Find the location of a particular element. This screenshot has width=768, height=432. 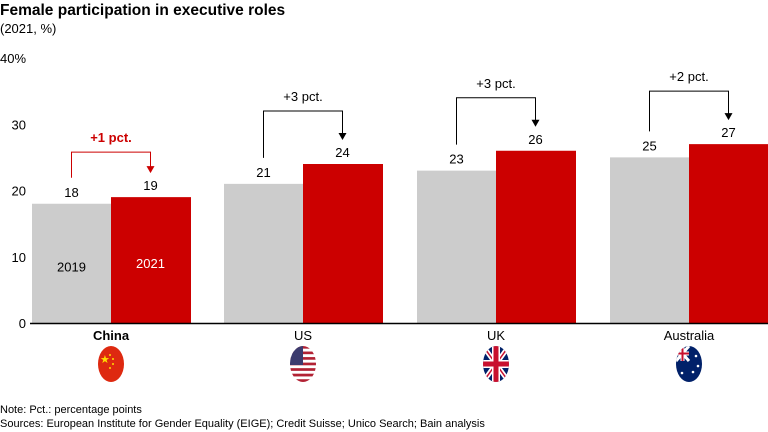

chart-title: Female participation in executive roles is located at coordinates (143, 10).